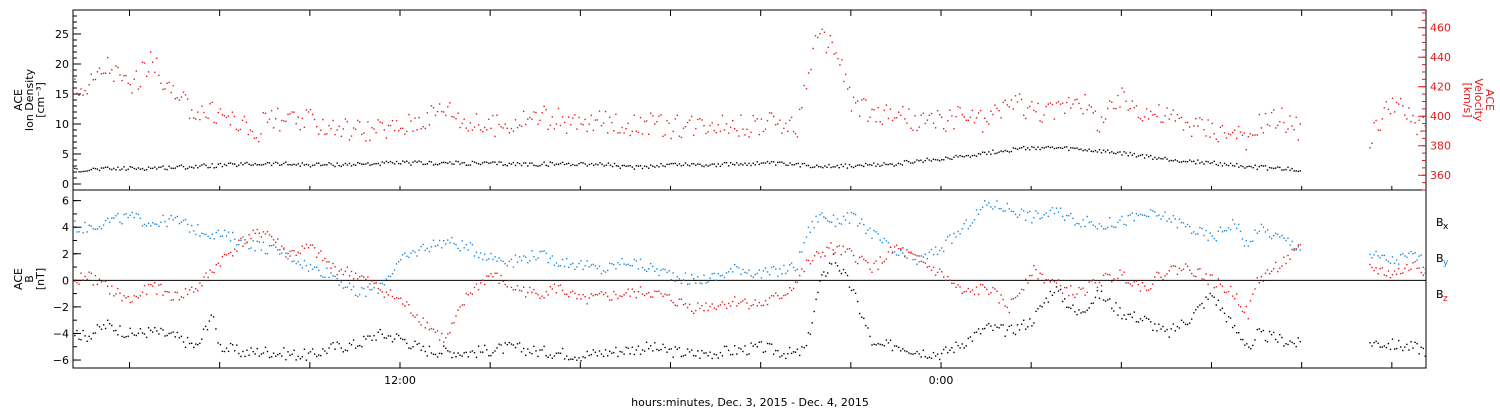 This screenshot has width=1500, height=410. Describe the element at coordinates (1440, 57) in the screenshot. I see `right-y-tick-label: 440` at that location.